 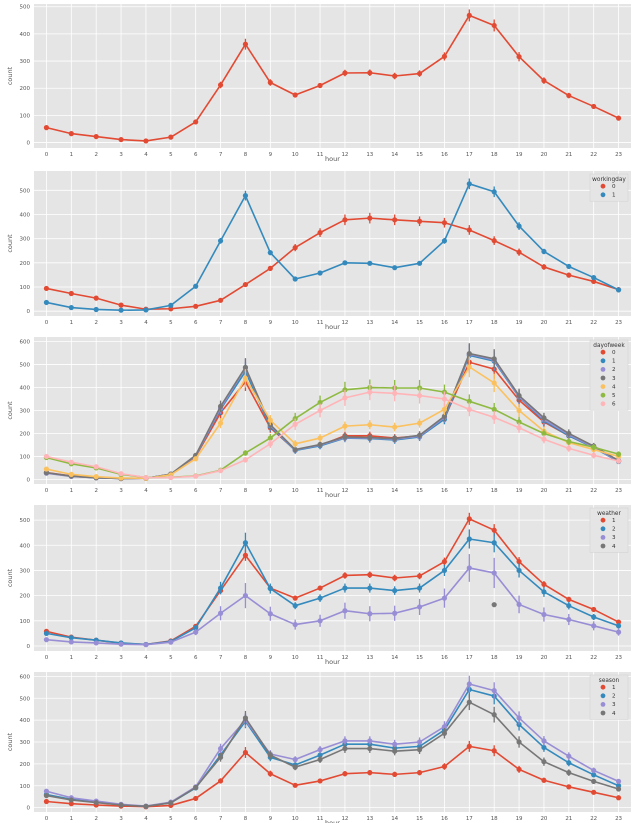 What do you see at coordinates (121, 323) in the screenshot?
I see `x-tick-label: 3` at bounding box center [121, 323].